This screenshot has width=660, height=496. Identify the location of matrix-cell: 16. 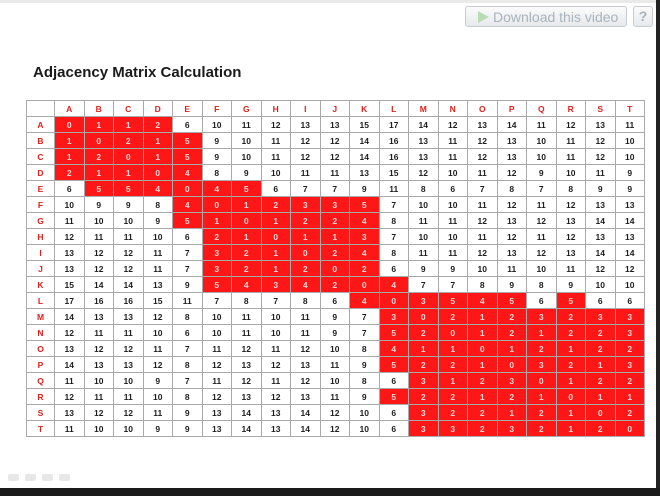
(393, 156).